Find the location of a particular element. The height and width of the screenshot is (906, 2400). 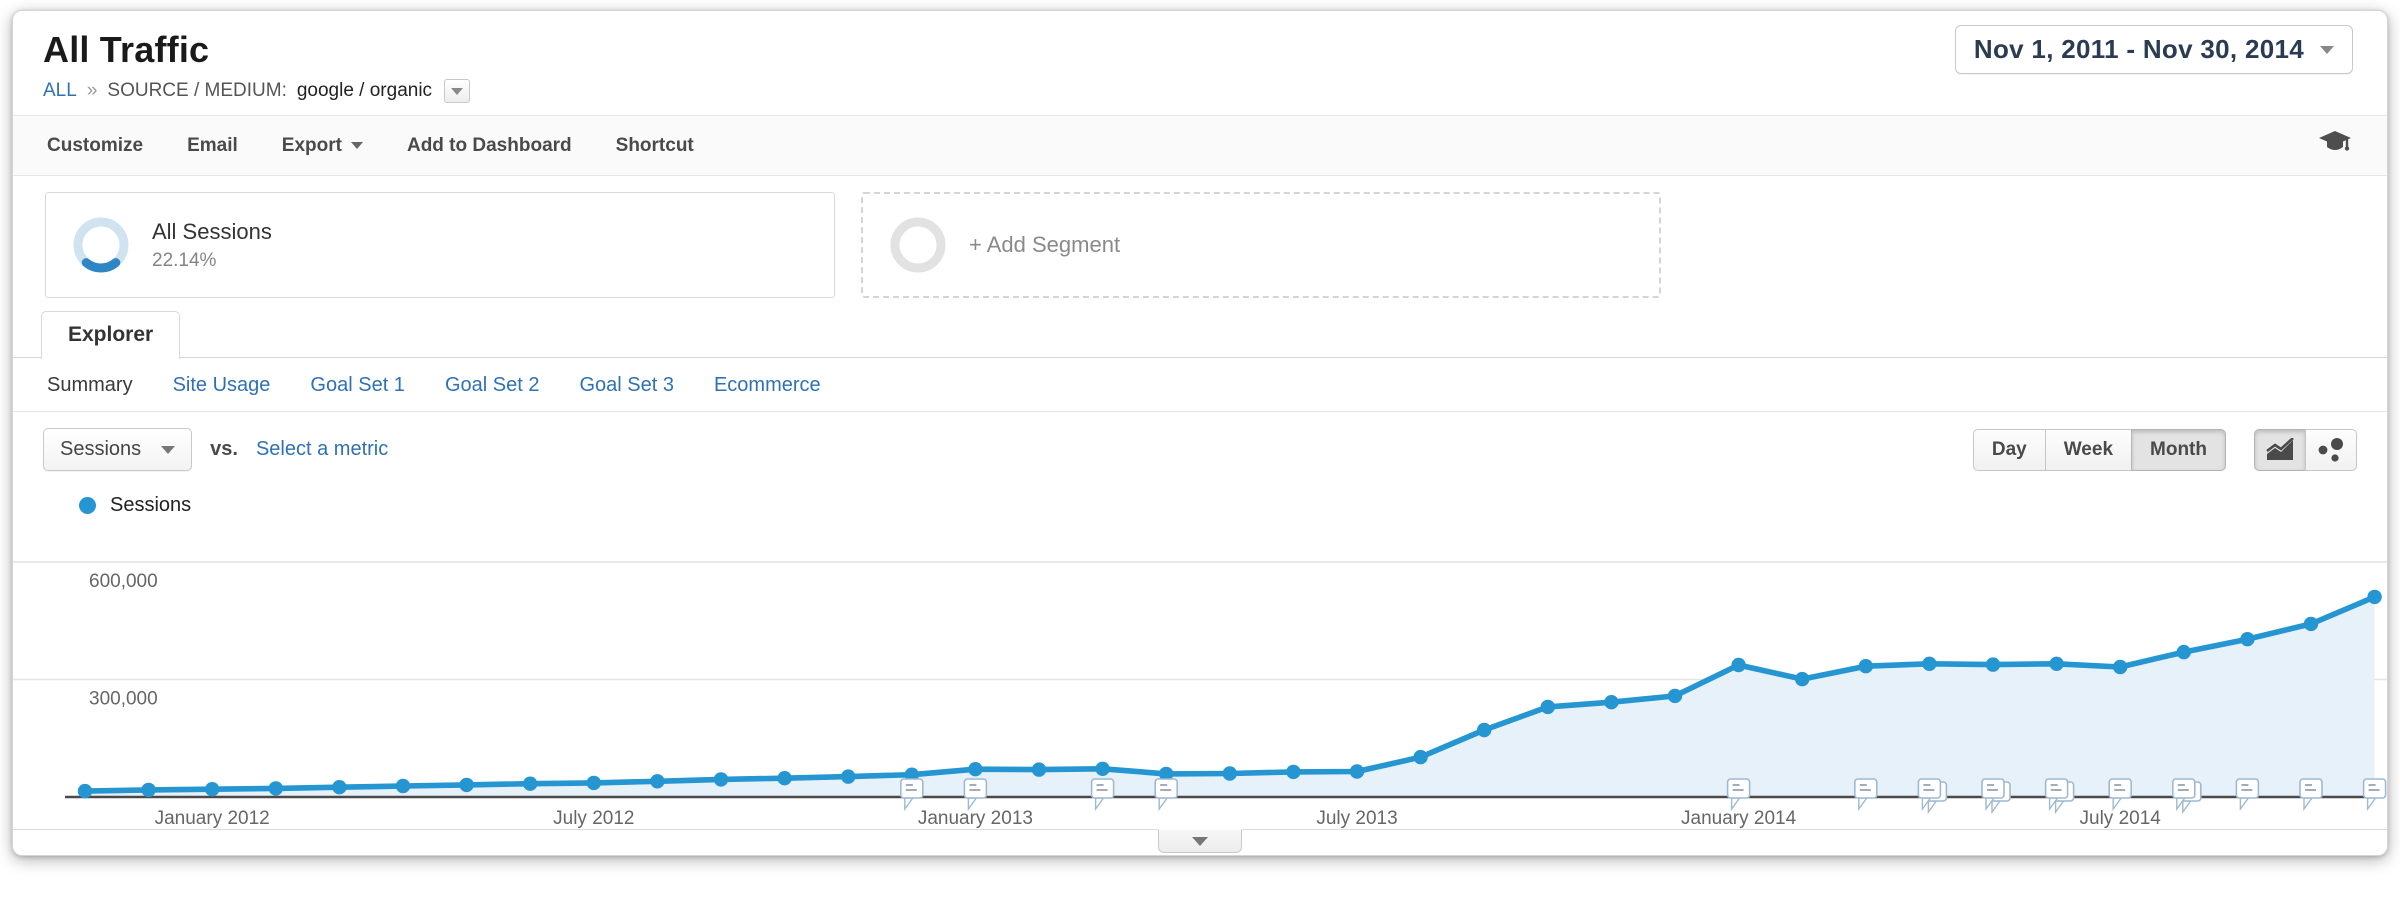

data-point-oct-2013 is located at coordinates (1548, 707).